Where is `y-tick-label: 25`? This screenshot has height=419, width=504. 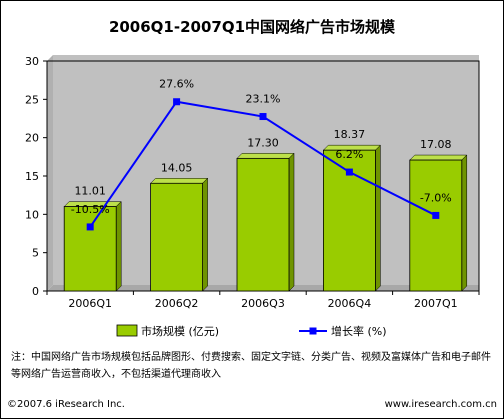 y-tick-label: 25 is located at coordinates (32, 99).